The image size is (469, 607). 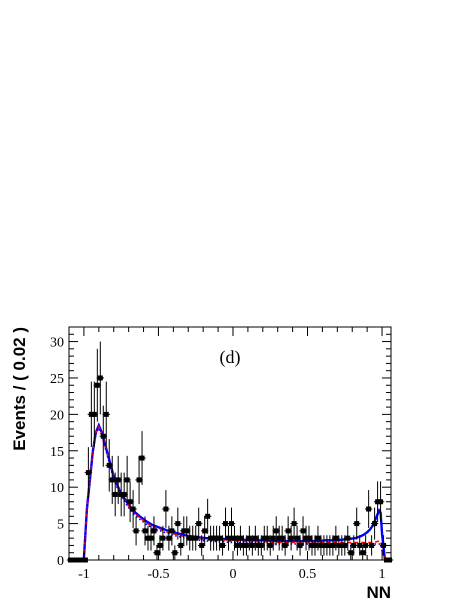 I want to click on x-tick-label: -0.5, so click(x=158, y=574).